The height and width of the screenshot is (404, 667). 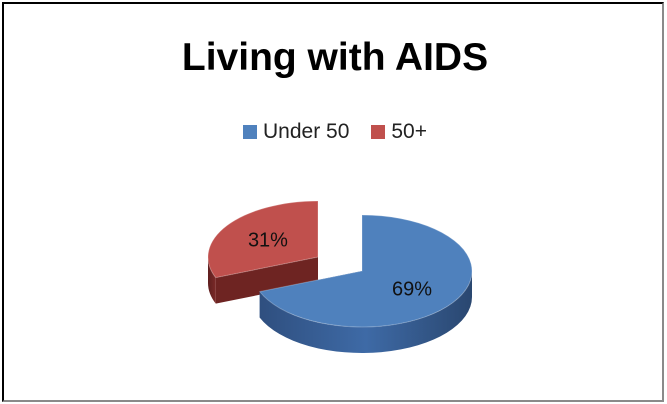 What do you see at coordinates (306, 131) in the screenshot?
I see `legend-label-under-50: Under 50` at bounding box center [306, 131].